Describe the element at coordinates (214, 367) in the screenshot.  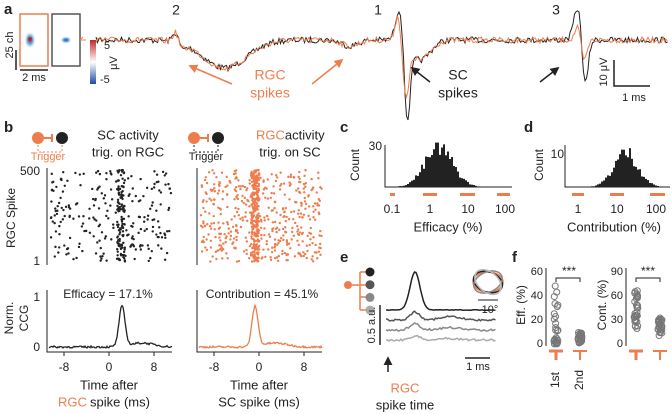
I see `tick-label: -8` at that location.